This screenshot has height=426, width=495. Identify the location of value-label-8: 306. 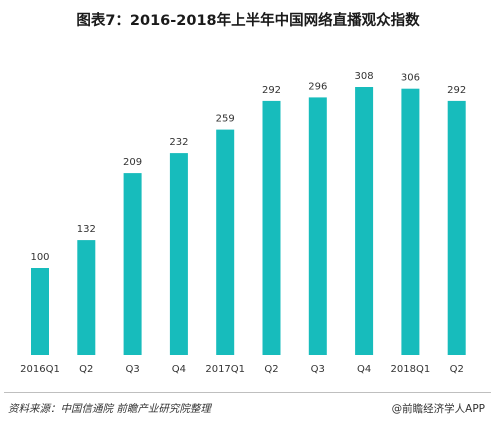
(410, 78).